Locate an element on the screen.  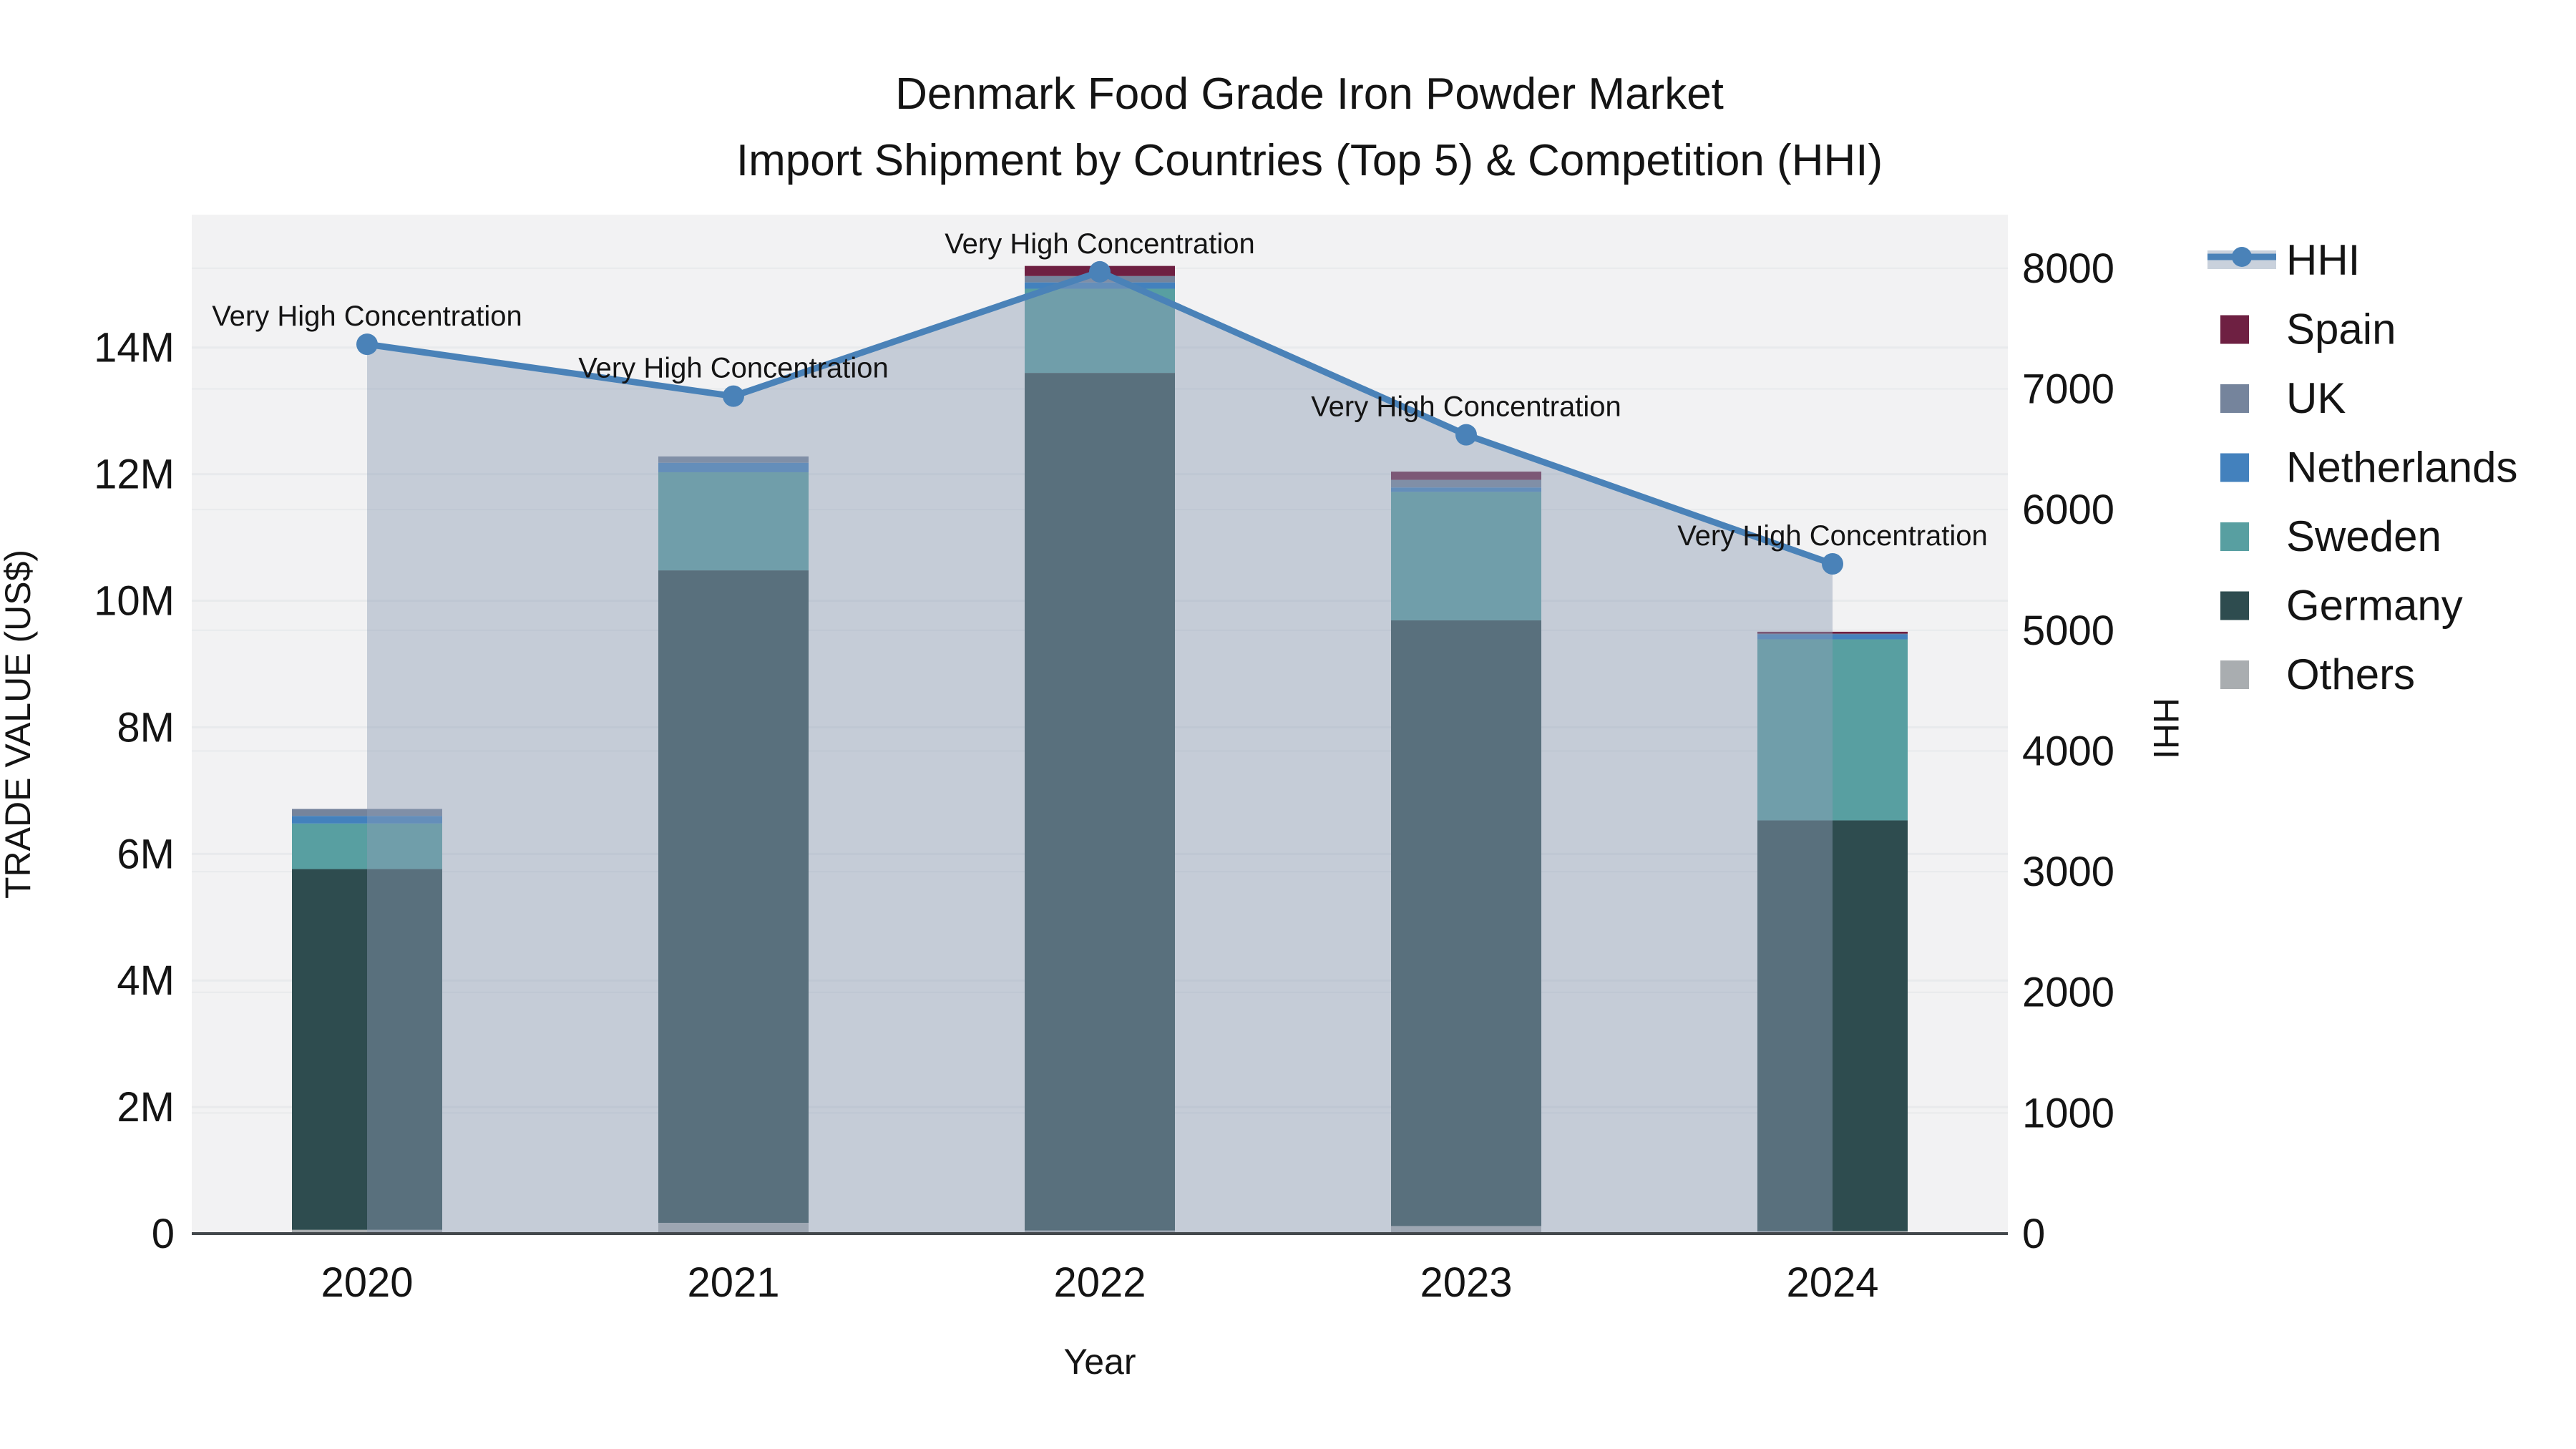
x-tick-2022: 2022 is located at coordinates (1099, 1282).